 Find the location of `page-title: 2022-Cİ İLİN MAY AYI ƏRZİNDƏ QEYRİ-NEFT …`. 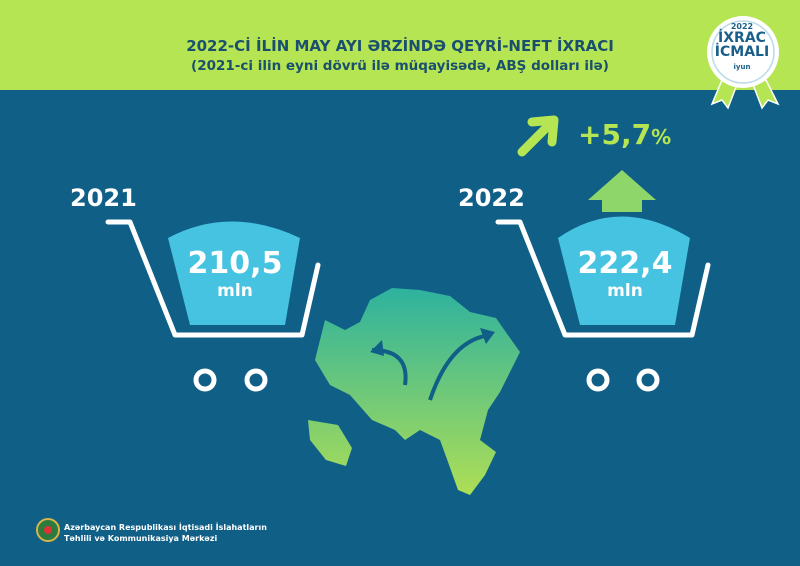

page-title: 2022-Cİ İLİN MAY AYI ƏRZİNDƏ QEYRİ-NEFT … is located at coordinates (400, 46).